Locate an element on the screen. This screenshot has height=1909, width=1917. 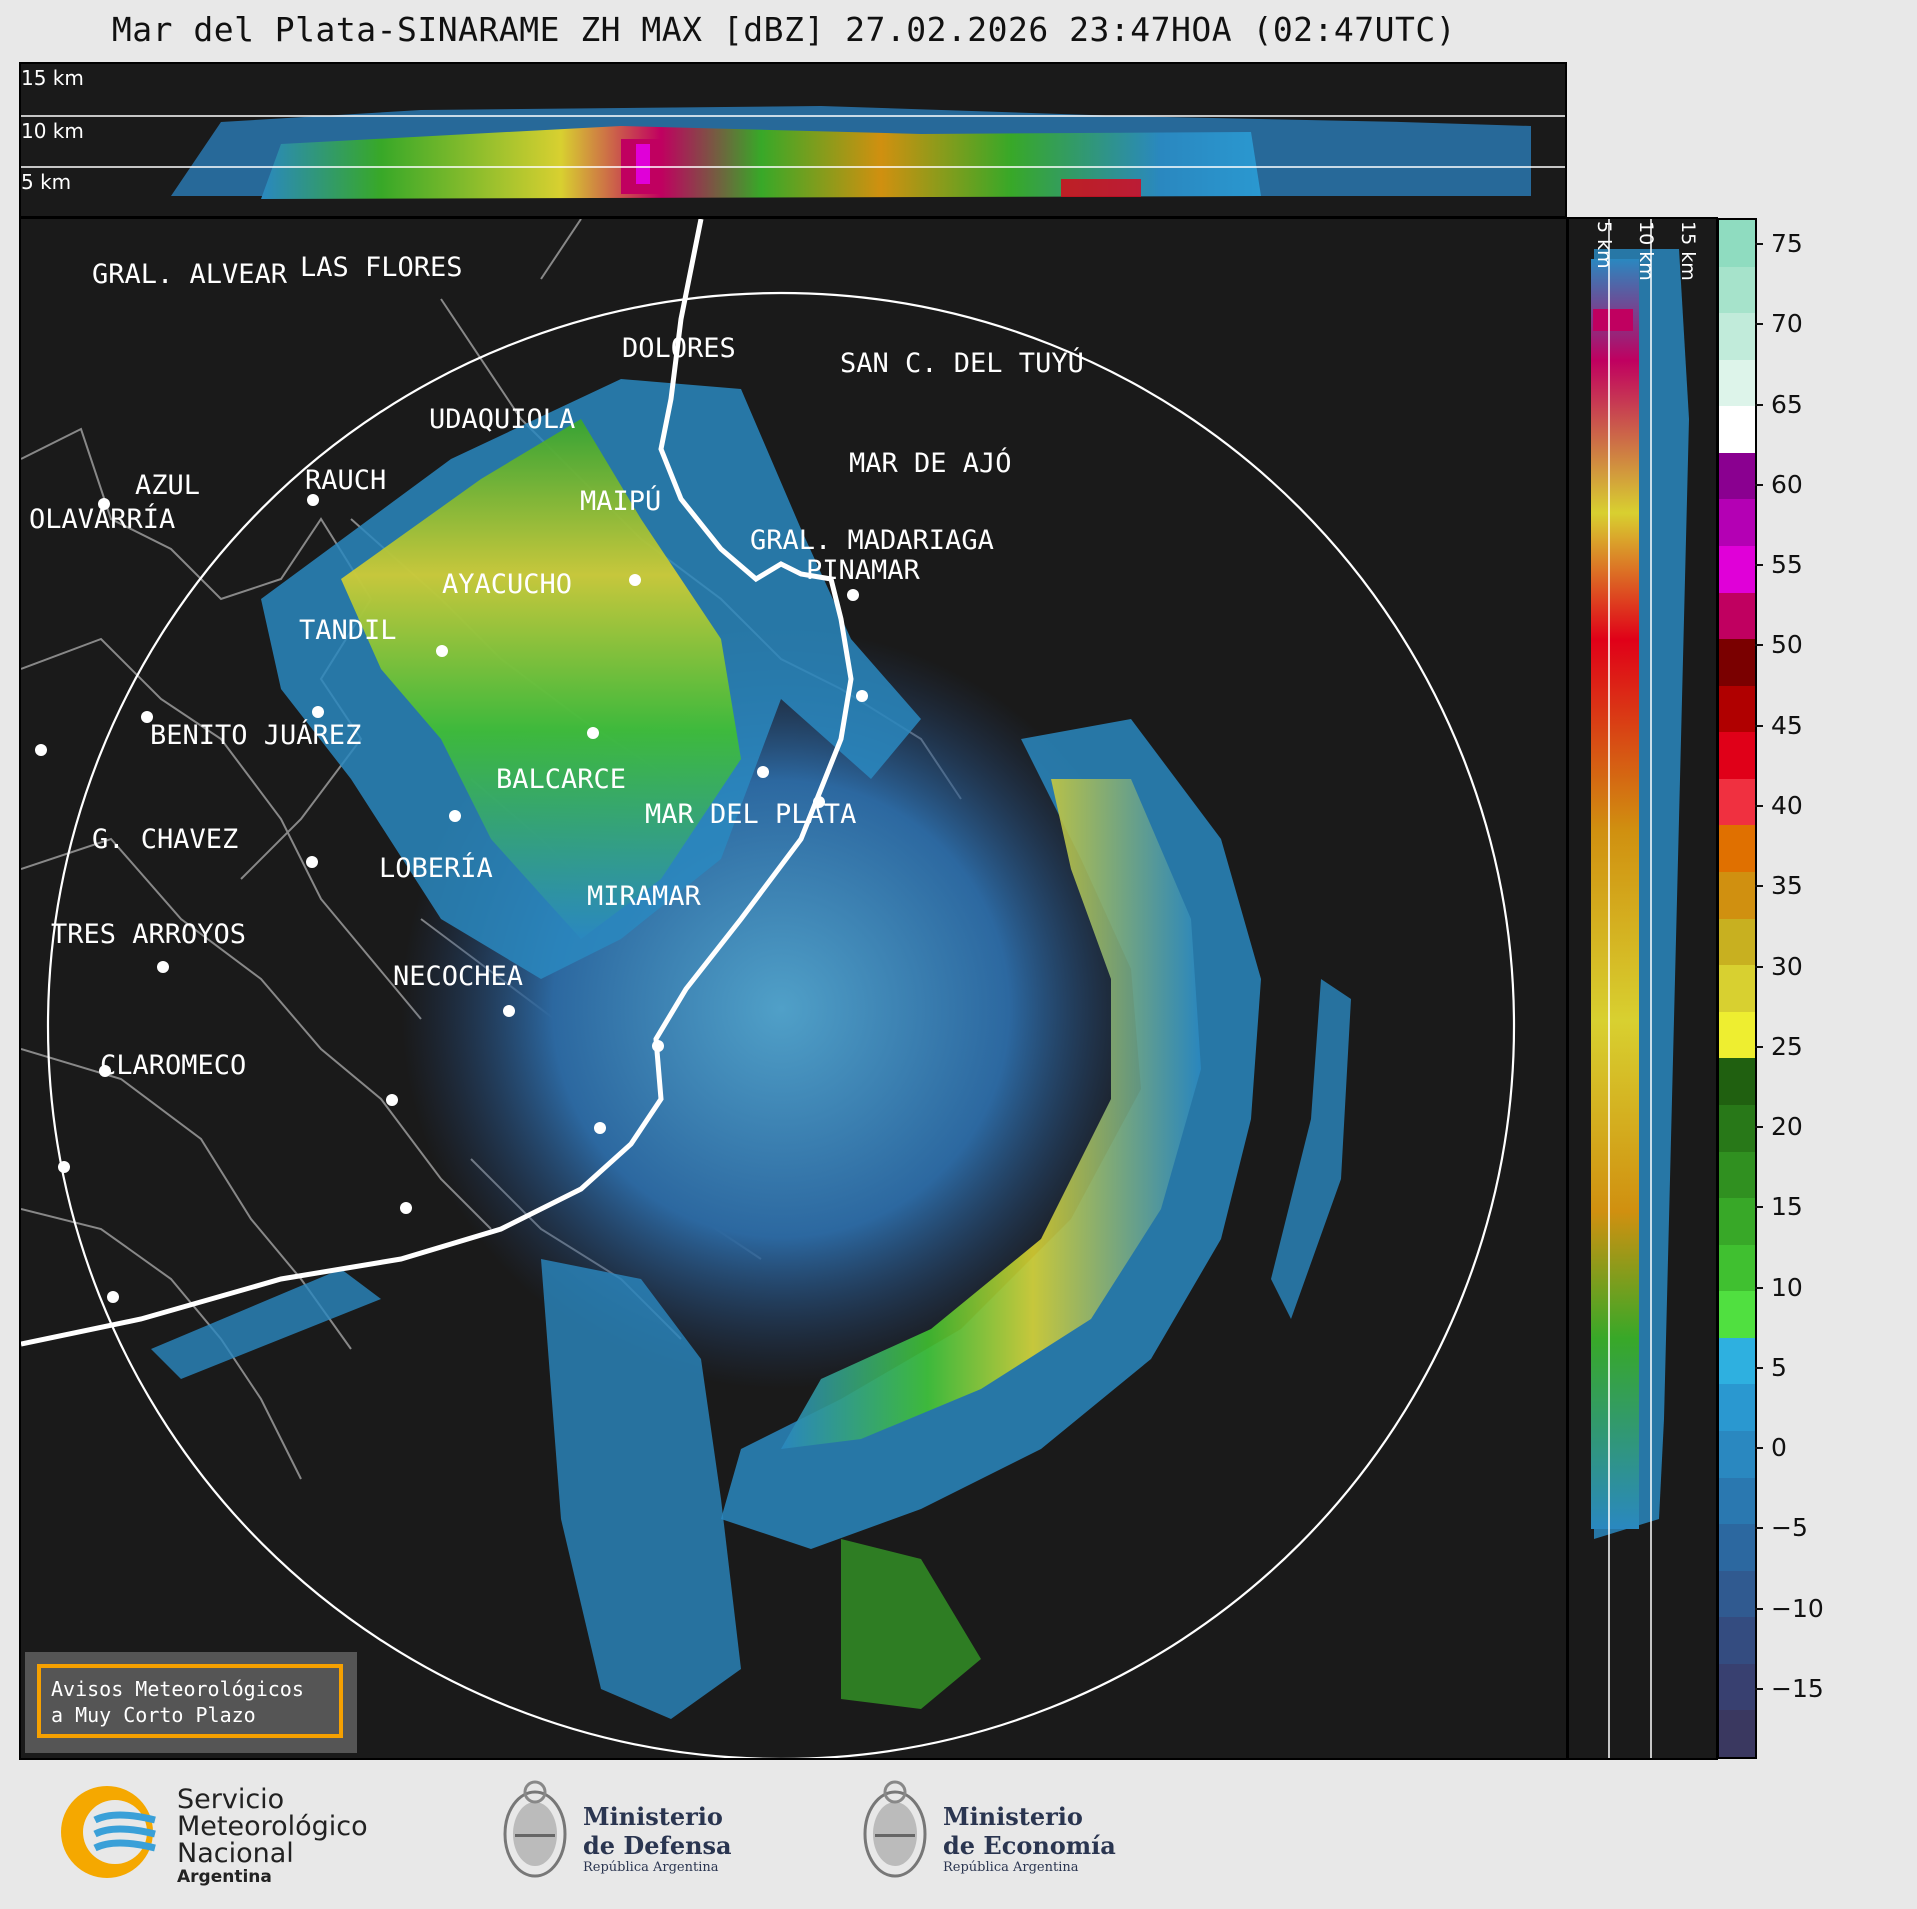
economia-line-1: Ministerio is located at coordinates (1013, 1816).